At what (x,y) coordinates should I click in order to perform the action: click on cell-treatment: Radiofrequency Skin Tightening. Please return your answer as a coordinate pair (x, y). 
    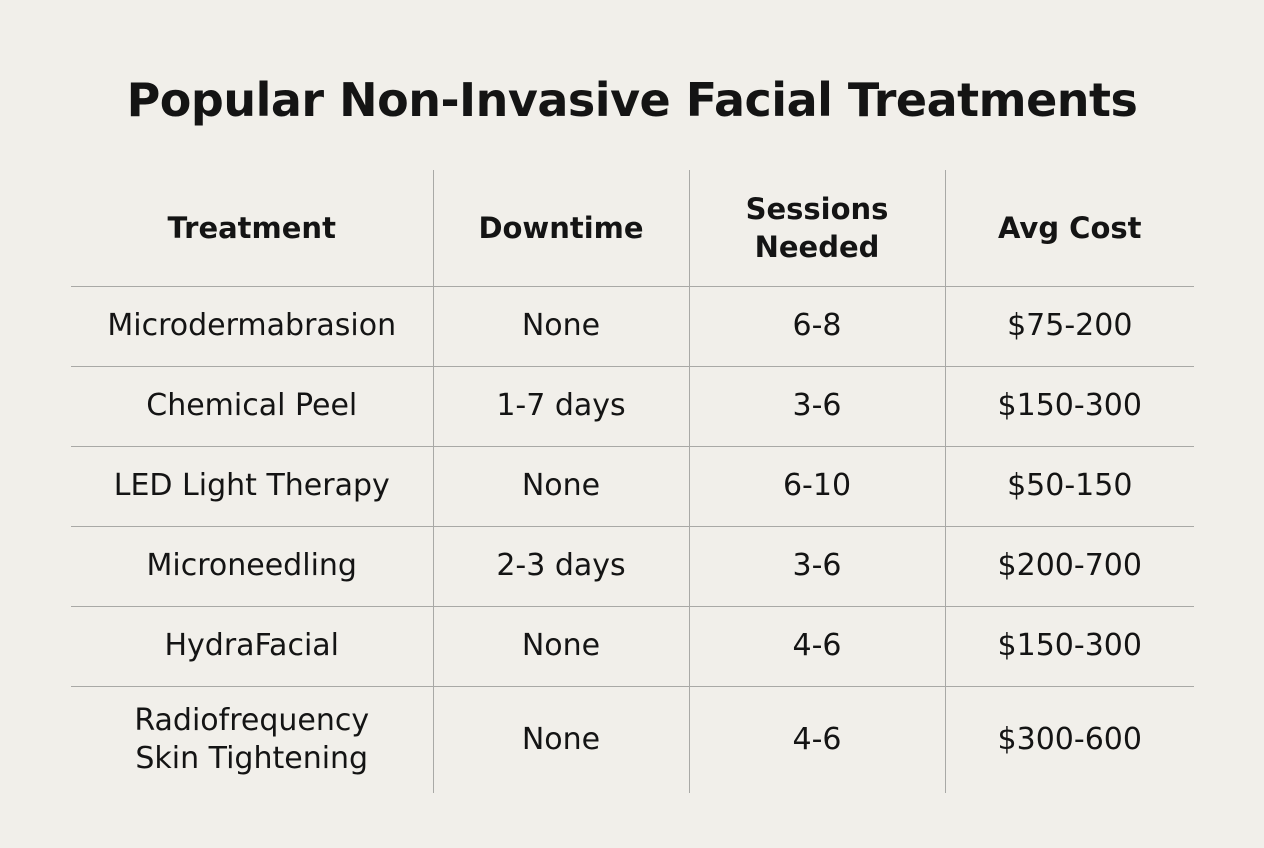
    Looking at the image, I should click on (252, 739).